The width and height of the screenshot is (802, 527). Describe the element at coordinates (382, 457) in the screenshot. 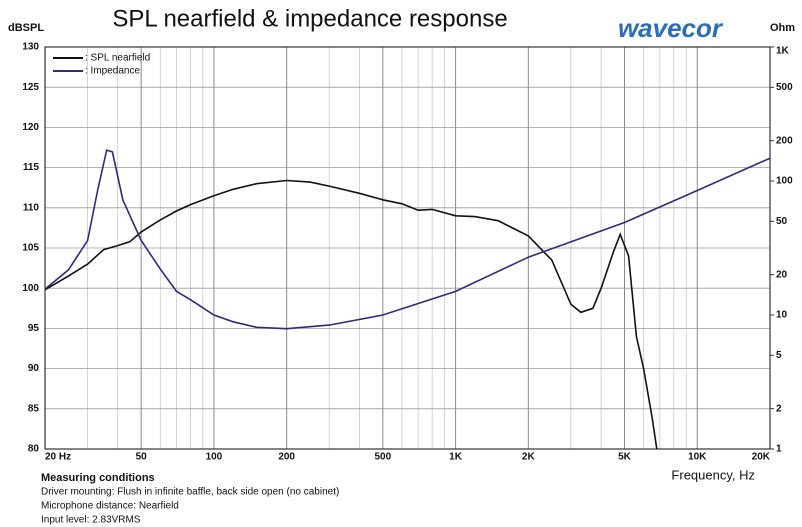

I see `x-tick-label: 500` at that location.